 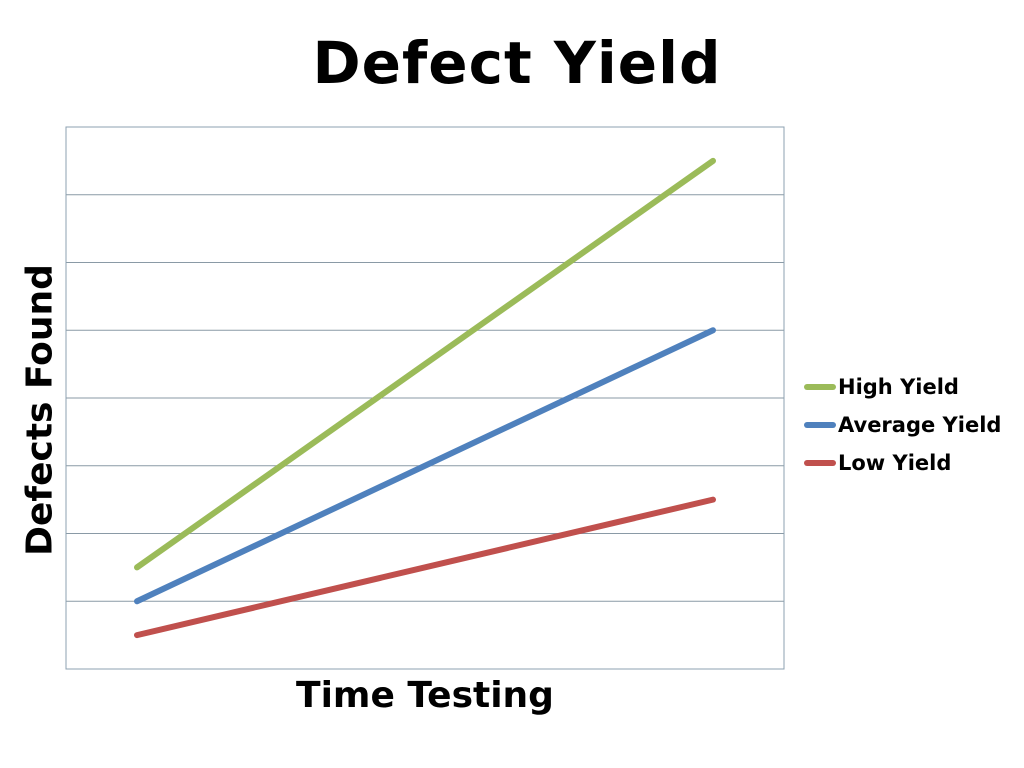 I want to click on legend: High Yield Average Yield Low Yield, so click(x=902, y=425).